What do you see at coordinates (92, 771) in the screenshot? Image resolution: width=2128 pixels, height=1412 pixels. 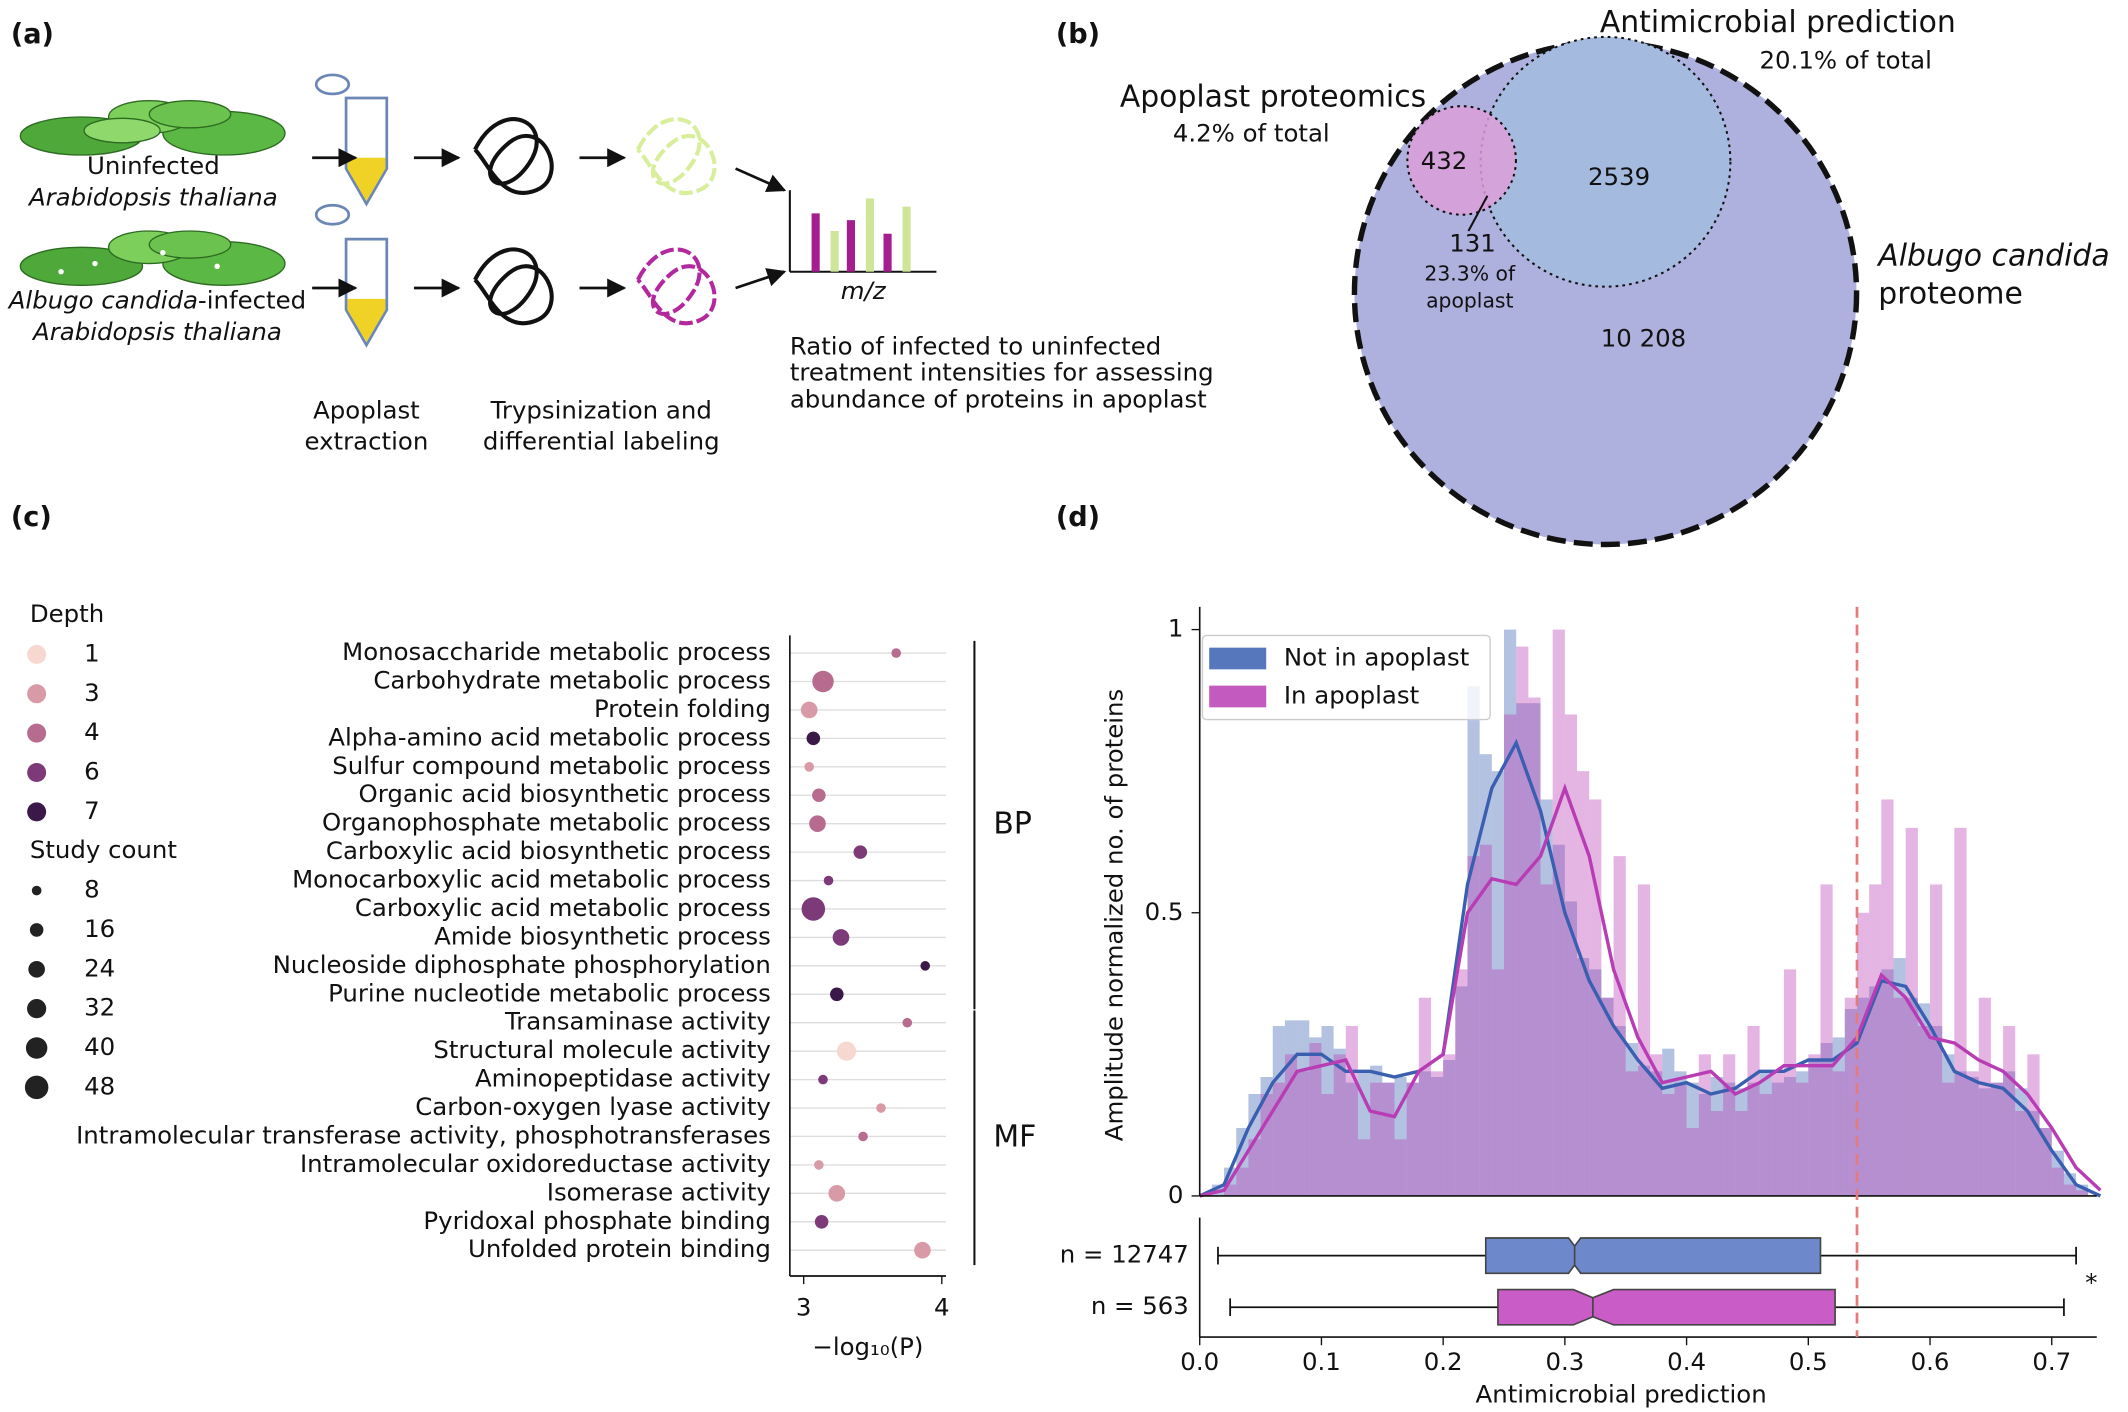 I see `legend-label: 6` at bounding box center [92, 771].